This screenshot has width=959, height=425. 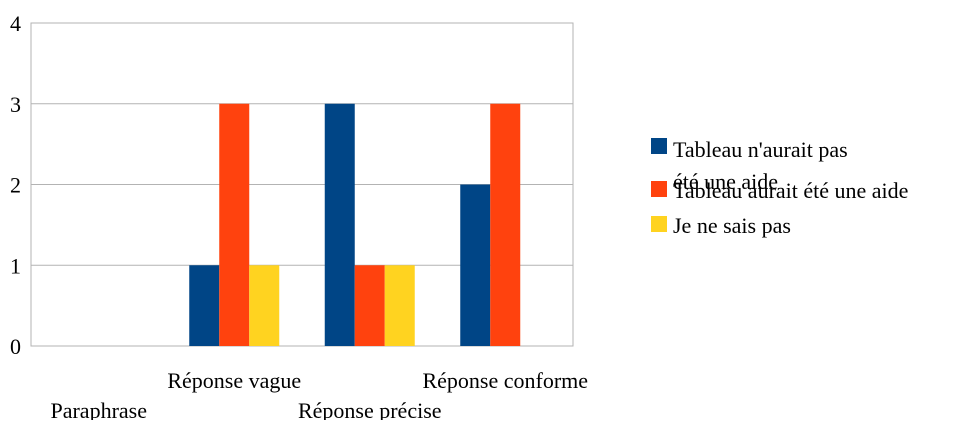 I want to click on y-tick-label: 3, so click(x=15, y=104).